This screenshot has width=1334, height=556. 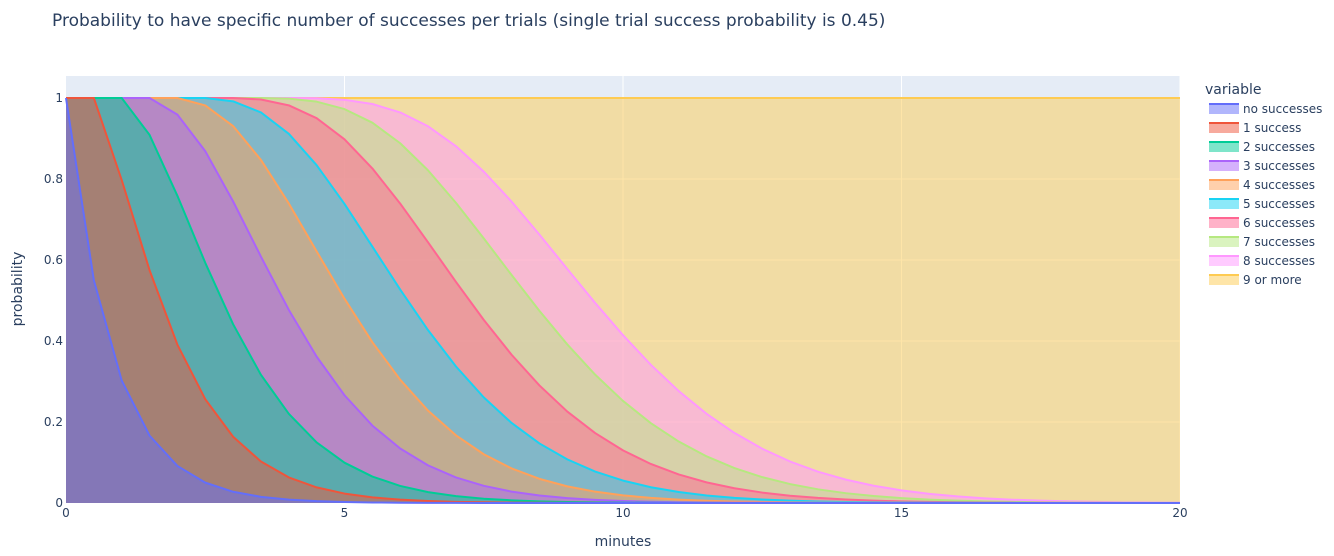 I want to click on legend-item-3-successes: 3 successes, so click(x=1262, y=166).